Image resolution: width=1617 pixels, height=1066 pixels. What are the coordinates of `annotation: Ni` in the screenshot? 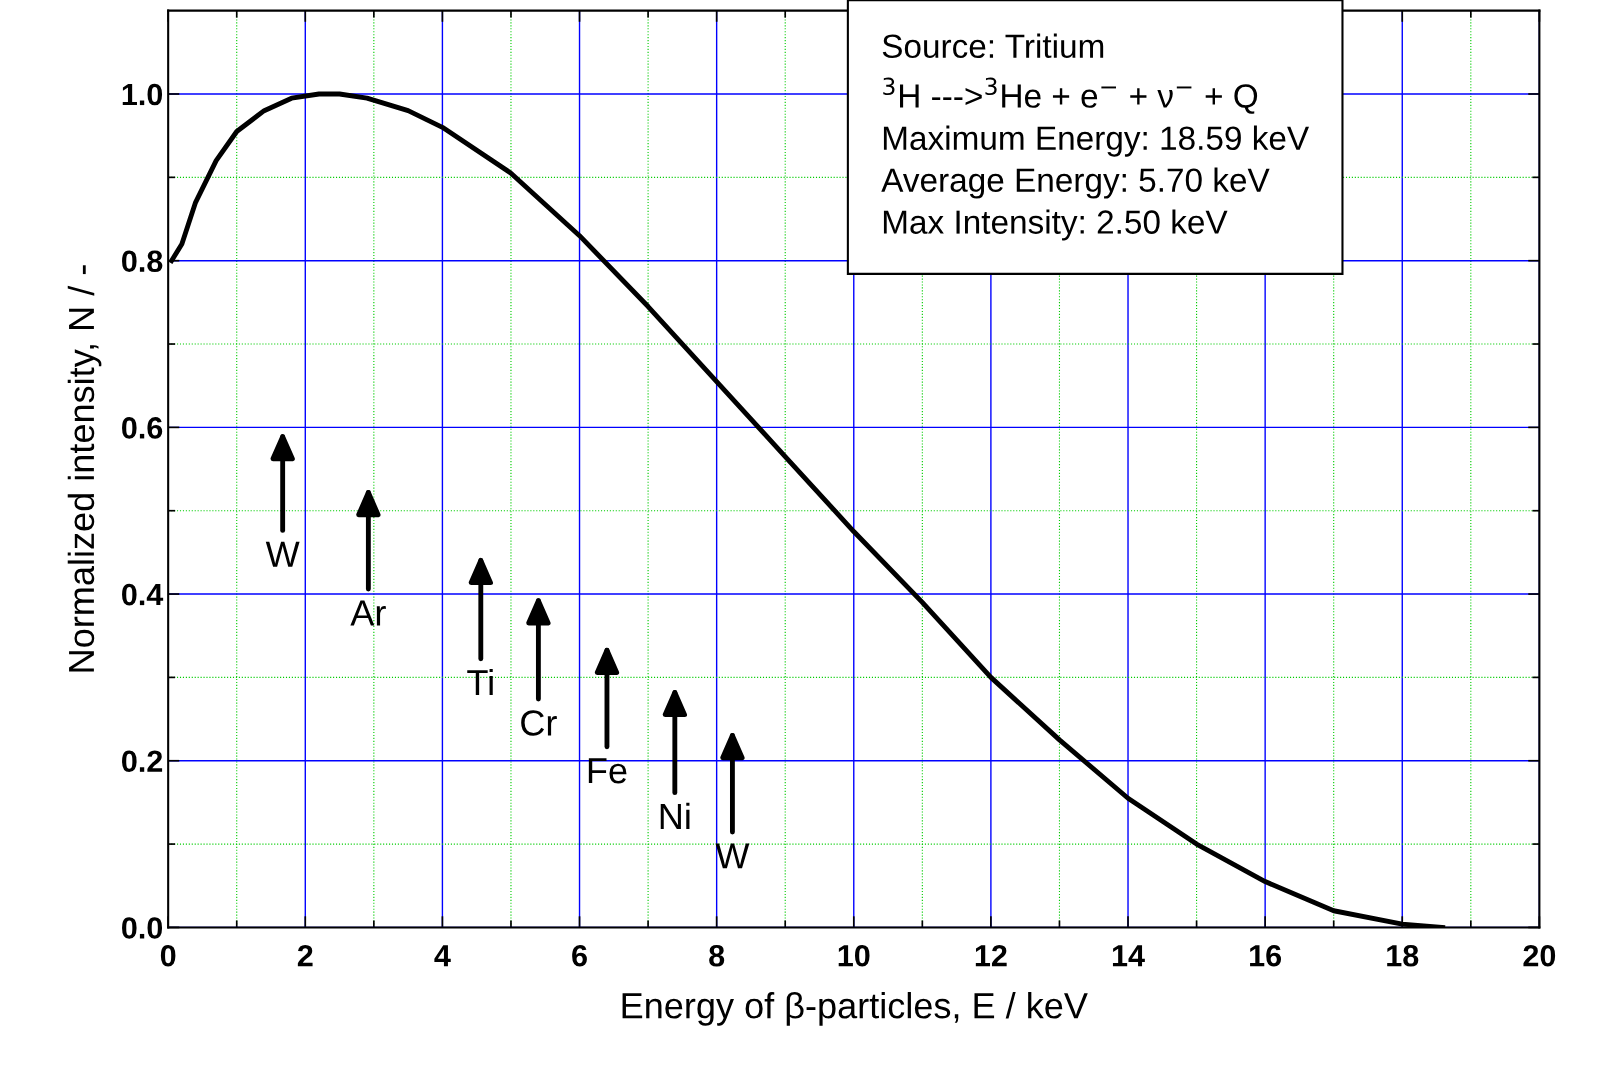 It's located at (675, 815).